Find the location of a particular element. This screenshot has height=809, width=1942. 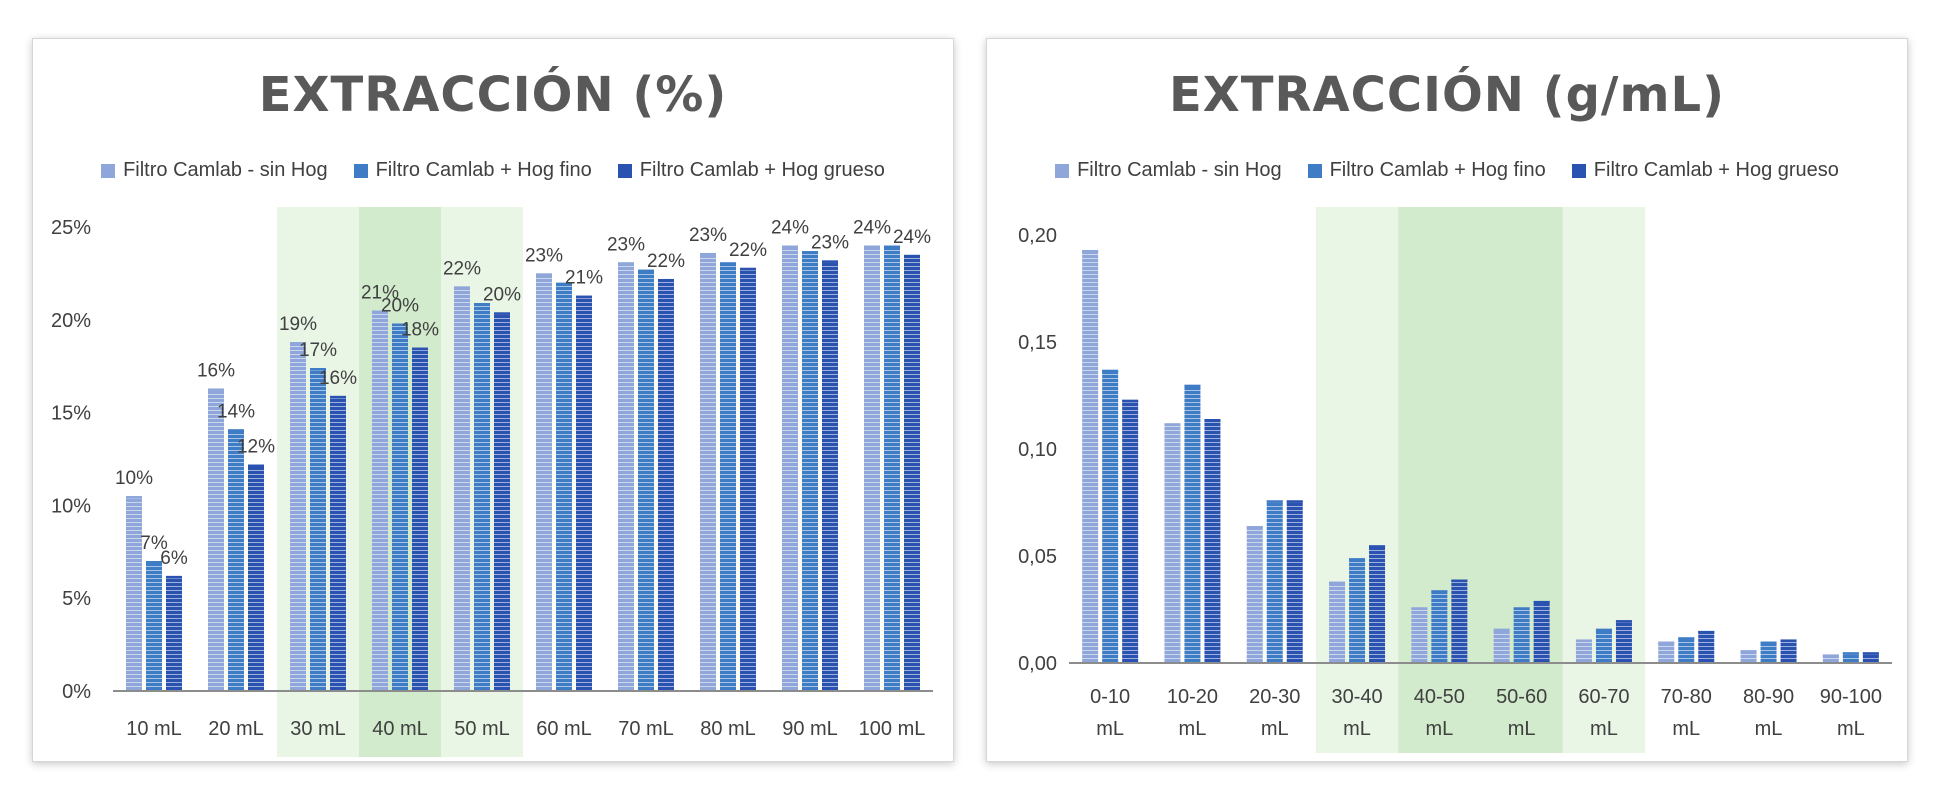

data-label: 6% is located at coordinates (174, 558).